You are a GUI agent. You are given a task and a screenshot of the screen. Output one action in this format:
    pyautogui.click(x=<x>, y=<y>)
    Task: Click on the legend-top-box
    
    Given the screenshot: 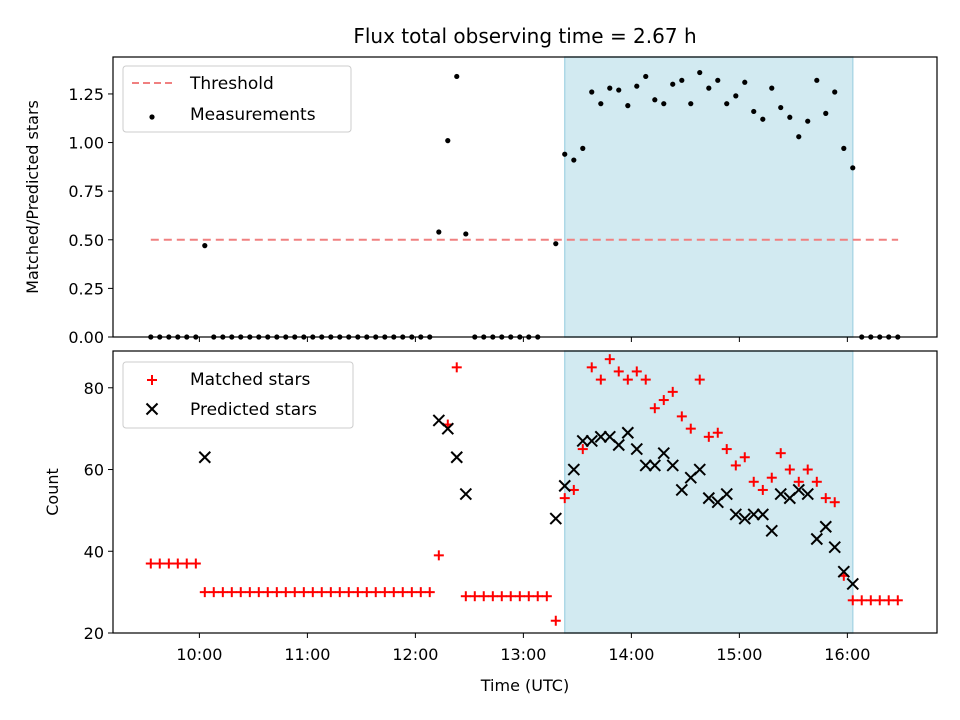 What is the action you would take?
    pyautogui.click(x=237, y=99)
    